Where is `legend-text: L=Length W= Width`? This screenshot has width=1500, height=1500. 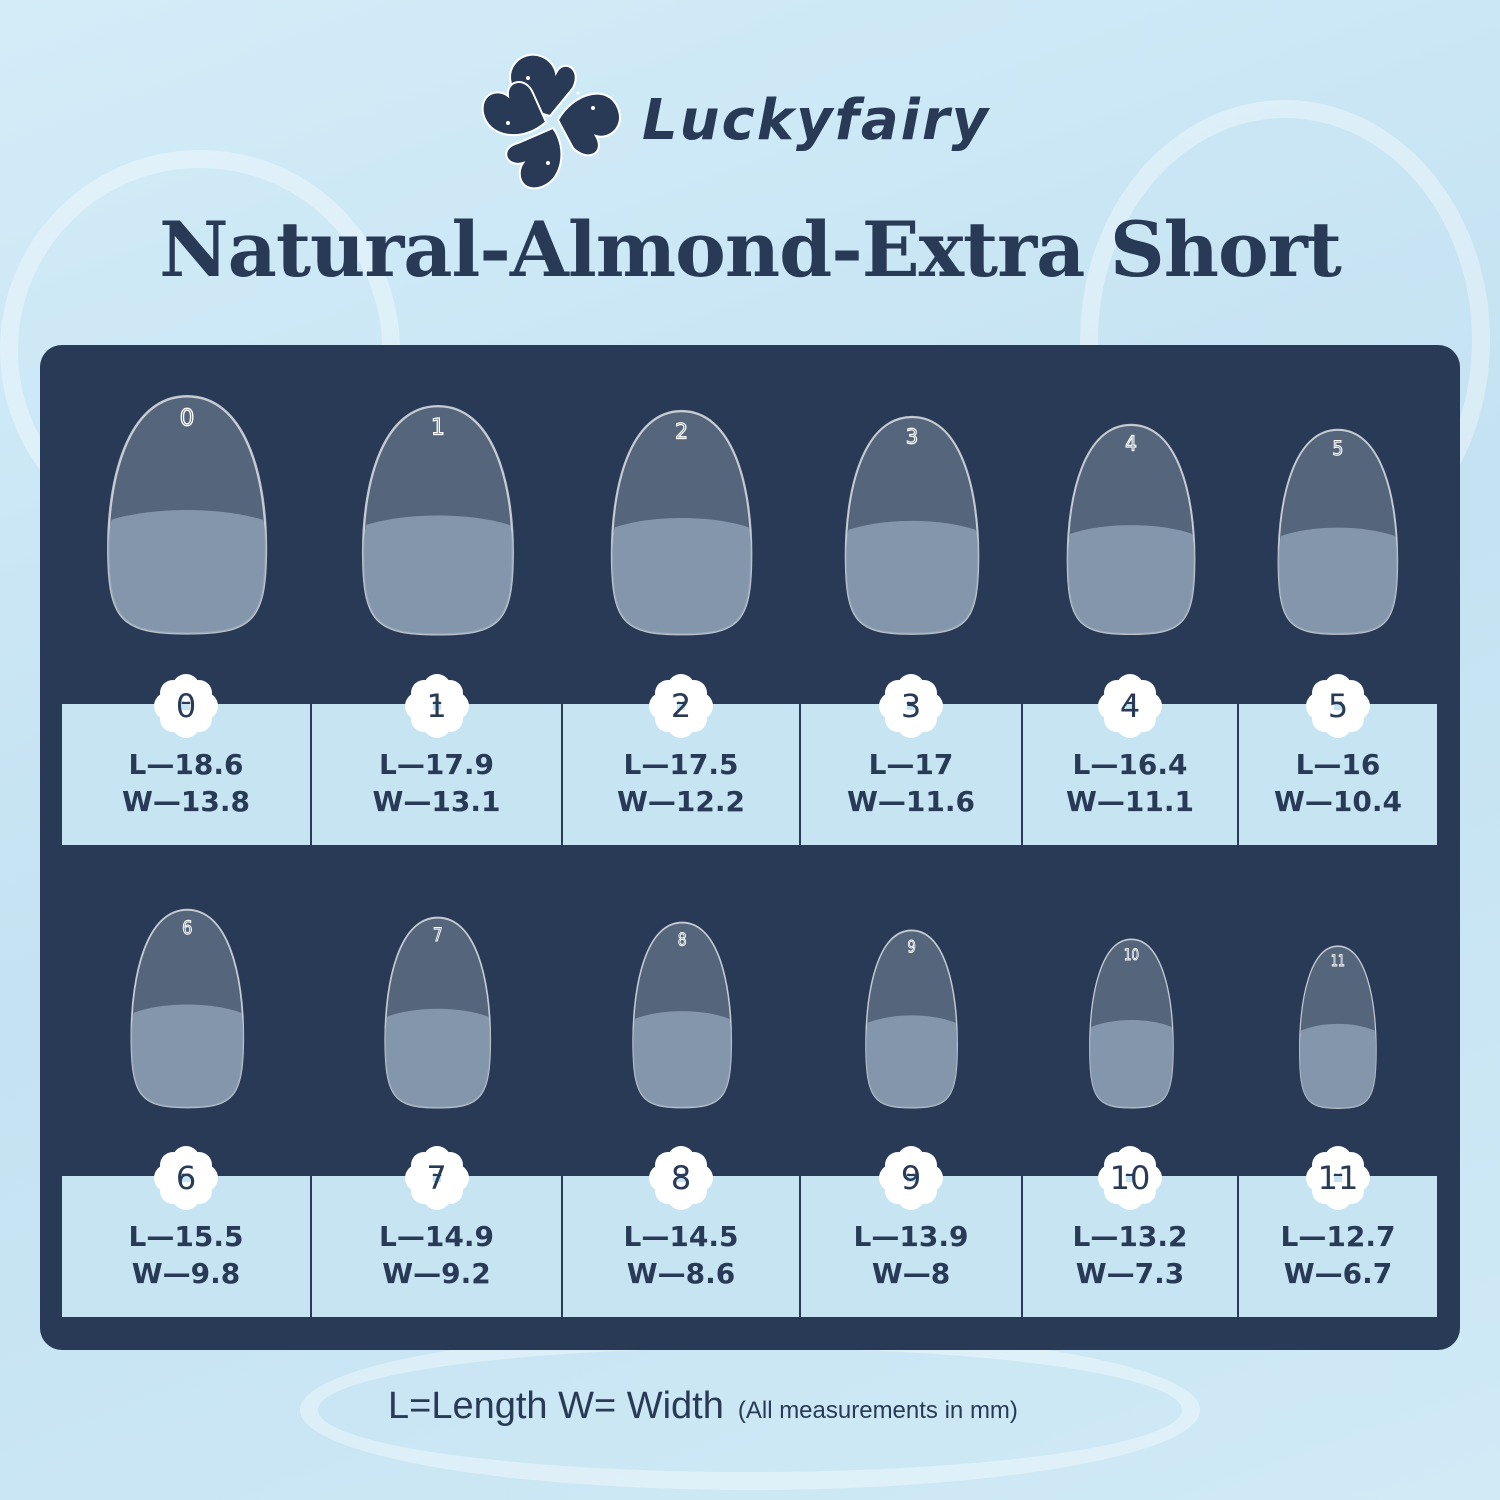 legend-text: L=Length W= Width is located at coordinates (556, 1406).